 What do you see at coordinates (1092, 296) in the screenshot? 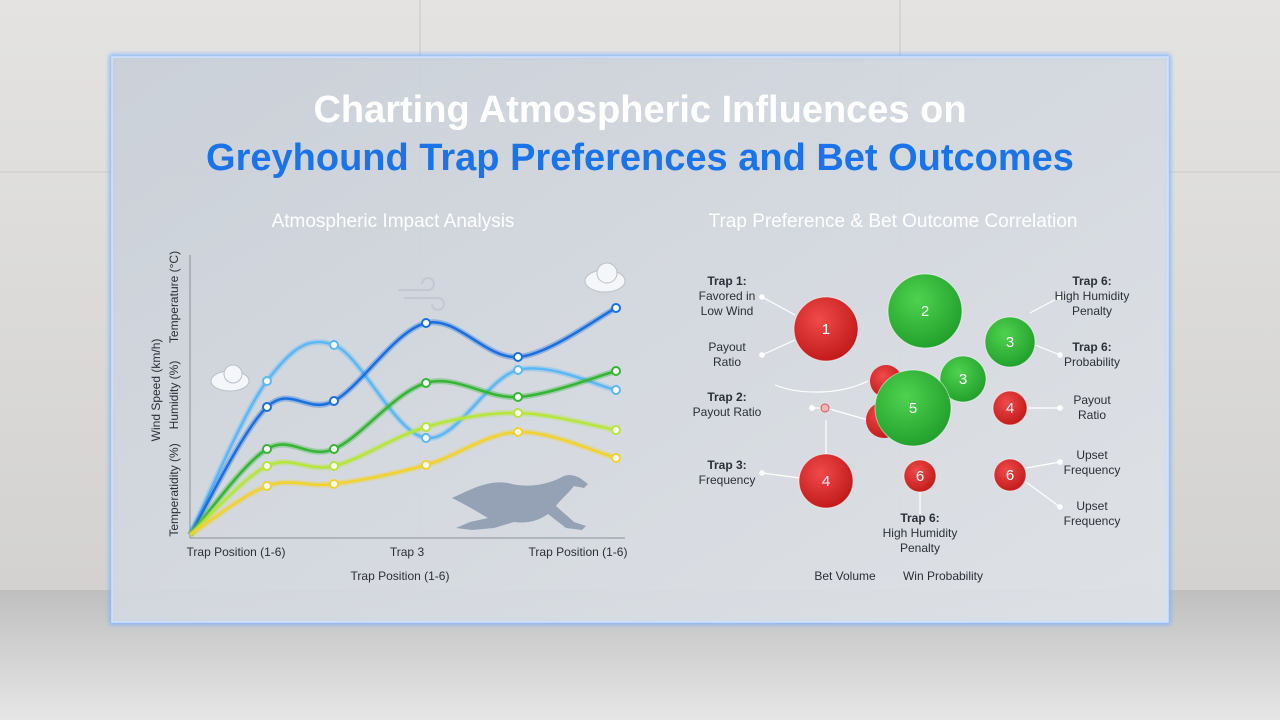
I see `annotation: High Humidity` at bounding box center [1092, 296].